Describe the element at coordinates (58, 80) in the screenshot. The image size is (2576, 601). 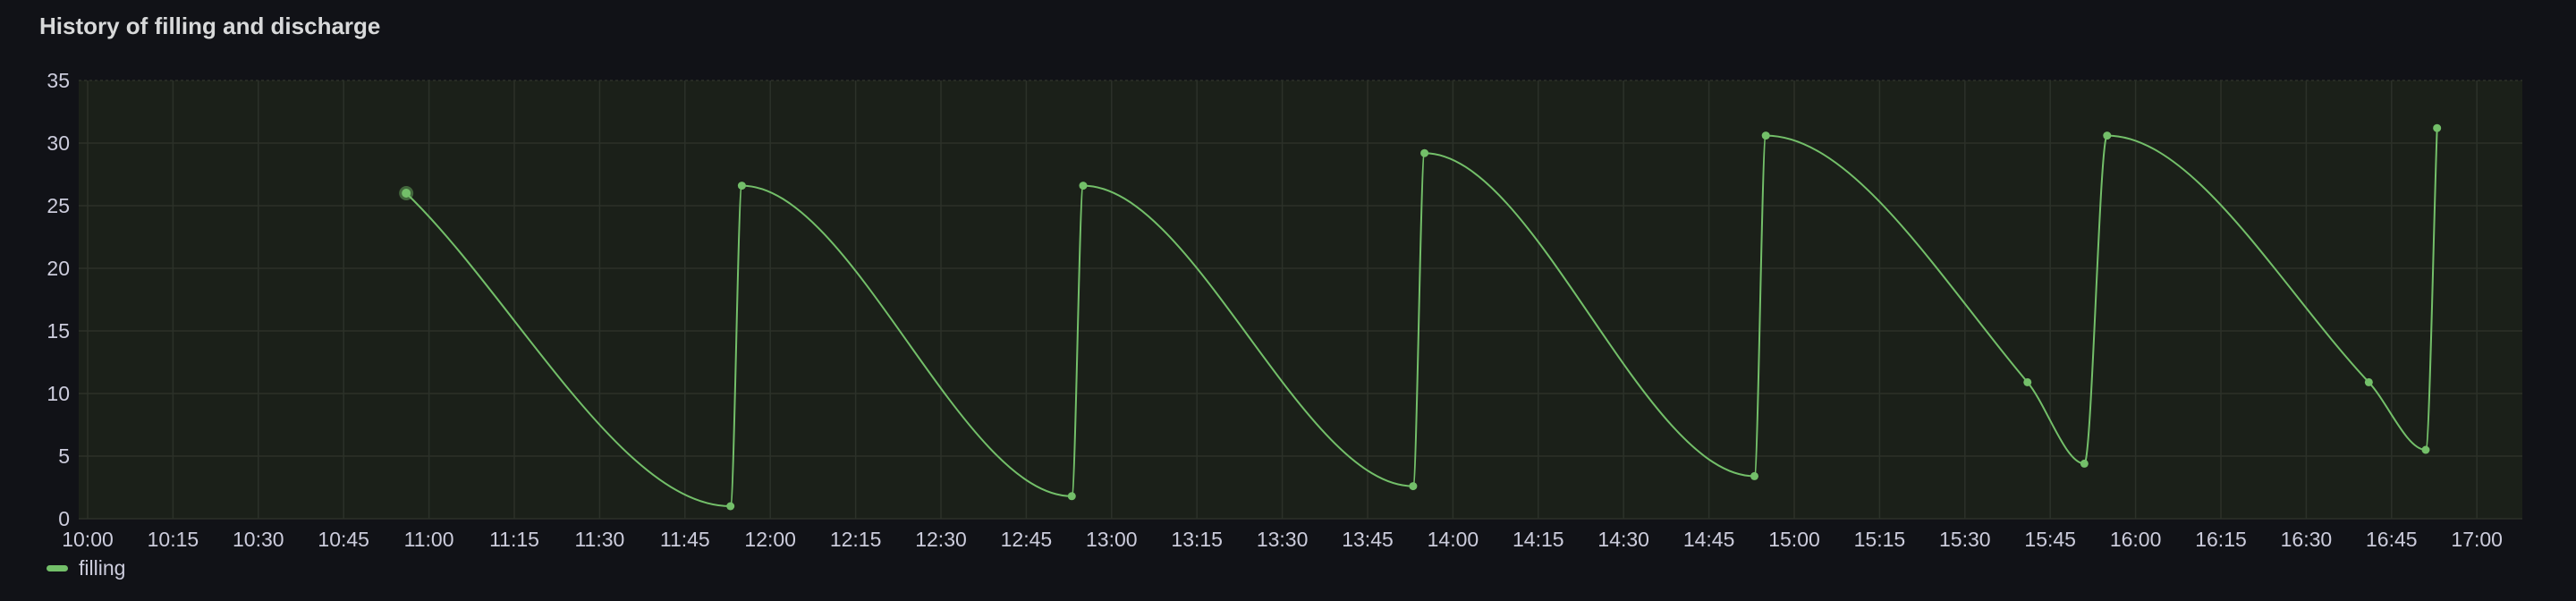
I see `y-tick-label: 35` at that location.